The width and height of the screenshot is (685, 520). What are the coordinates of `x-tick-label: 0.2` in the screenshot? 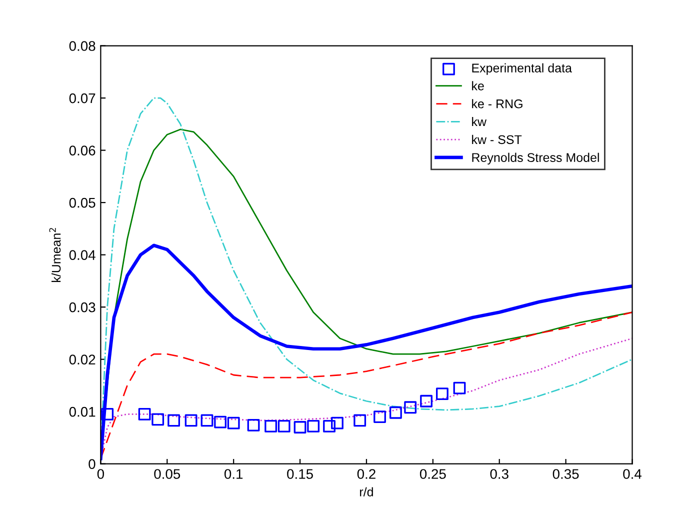 It's located at (366, 474).